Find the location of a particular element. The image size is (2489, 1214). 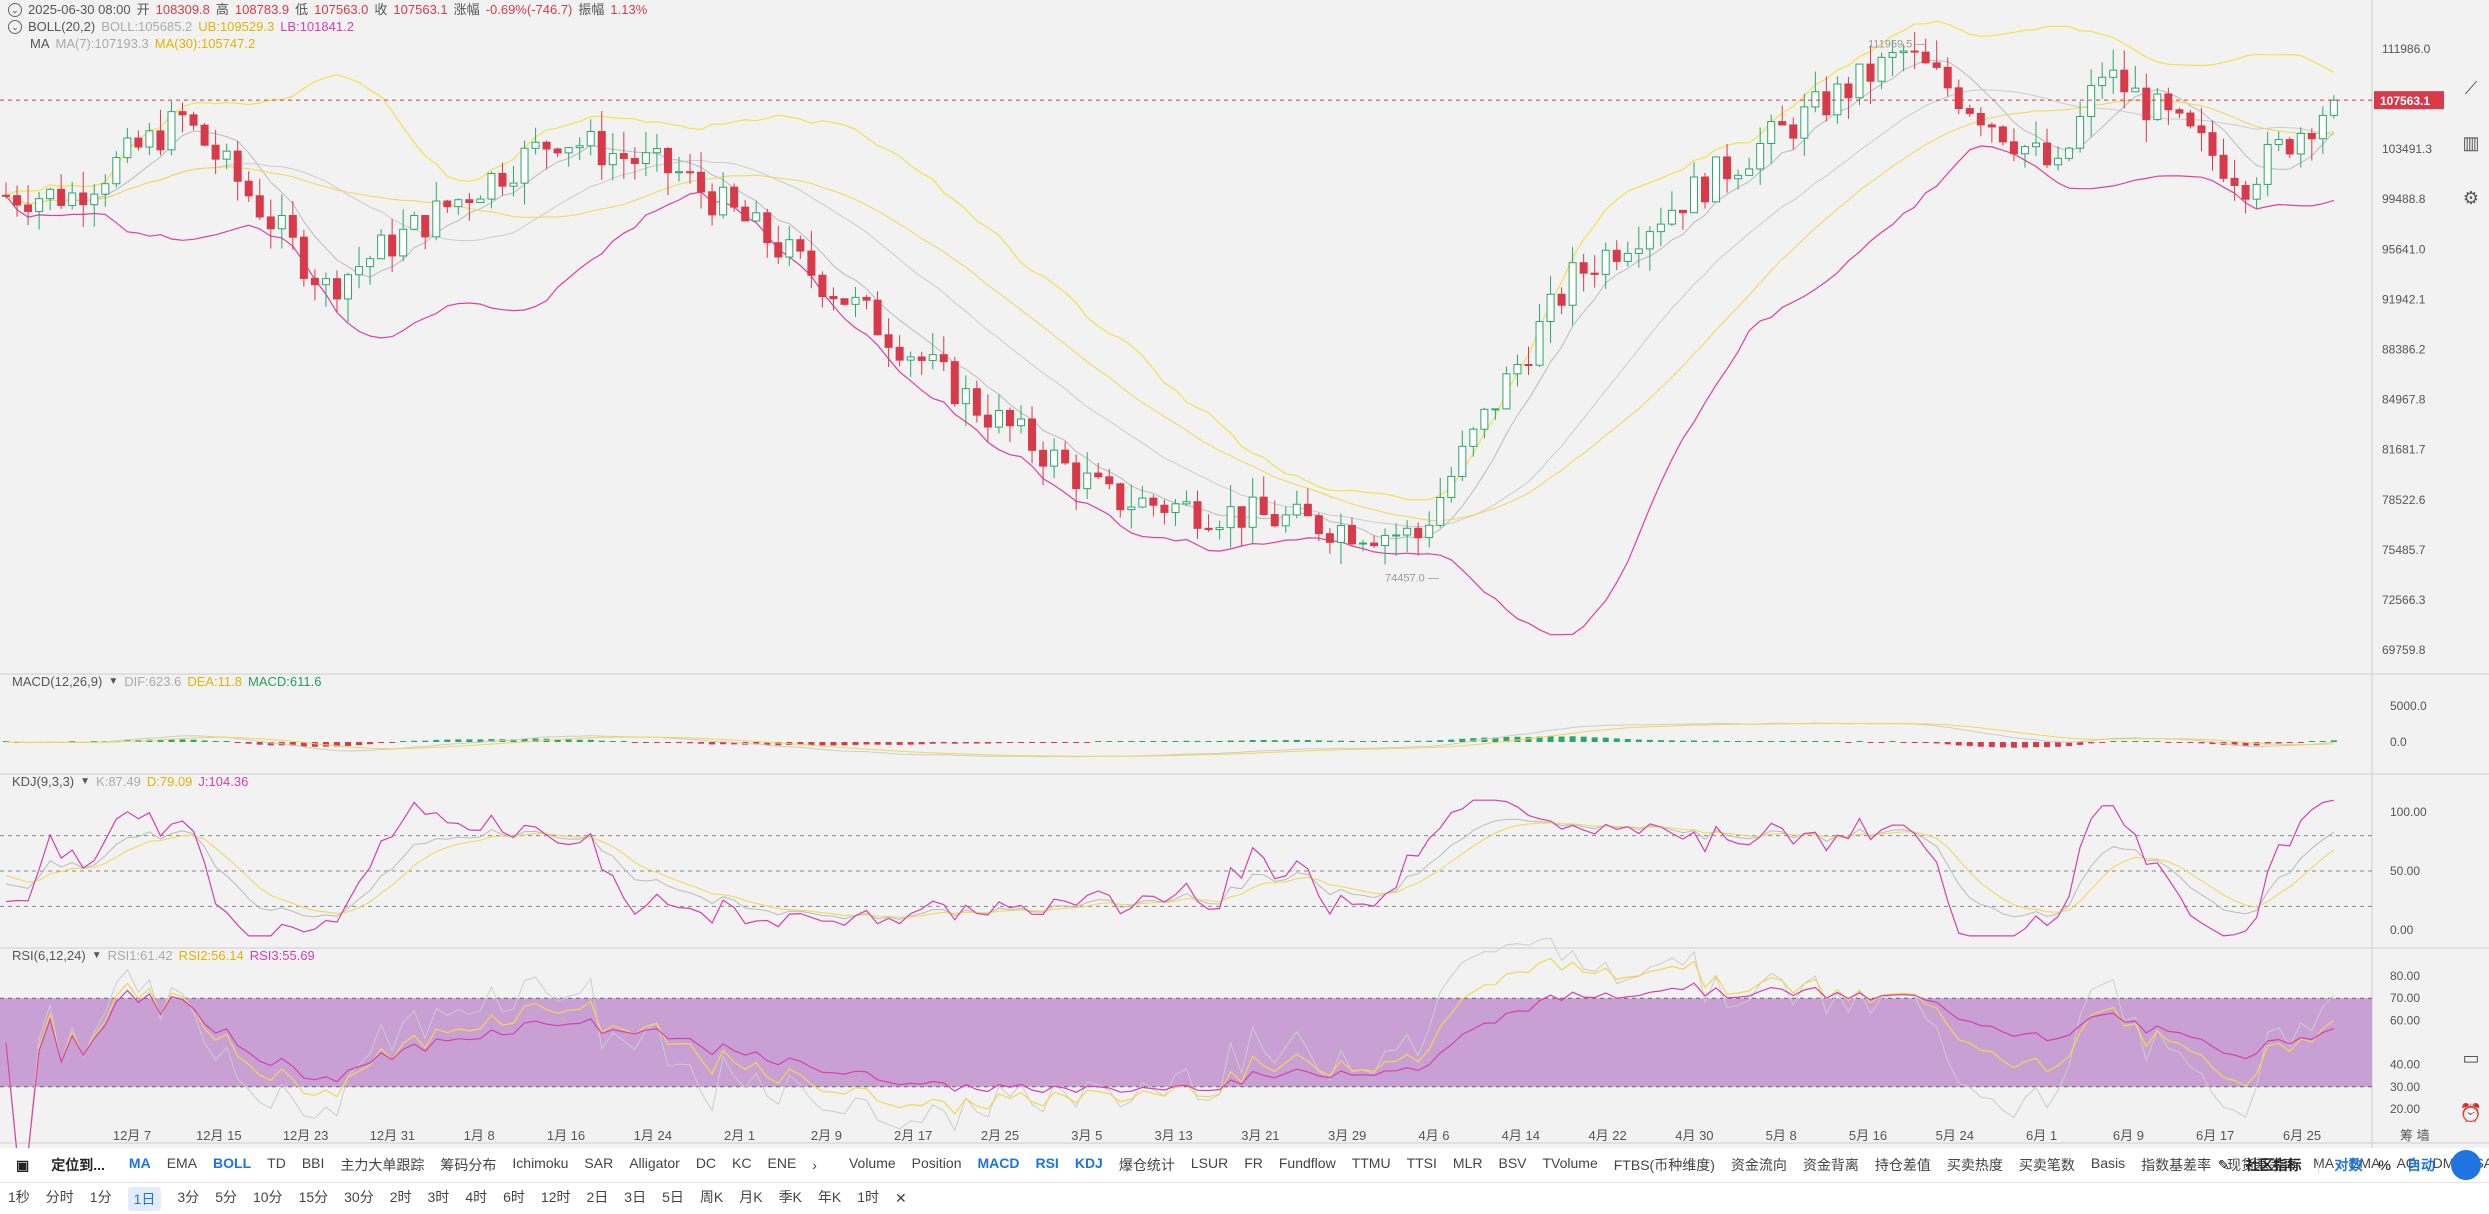

sub-indicator-24: EMA is located at coordinates (2365, 1163).